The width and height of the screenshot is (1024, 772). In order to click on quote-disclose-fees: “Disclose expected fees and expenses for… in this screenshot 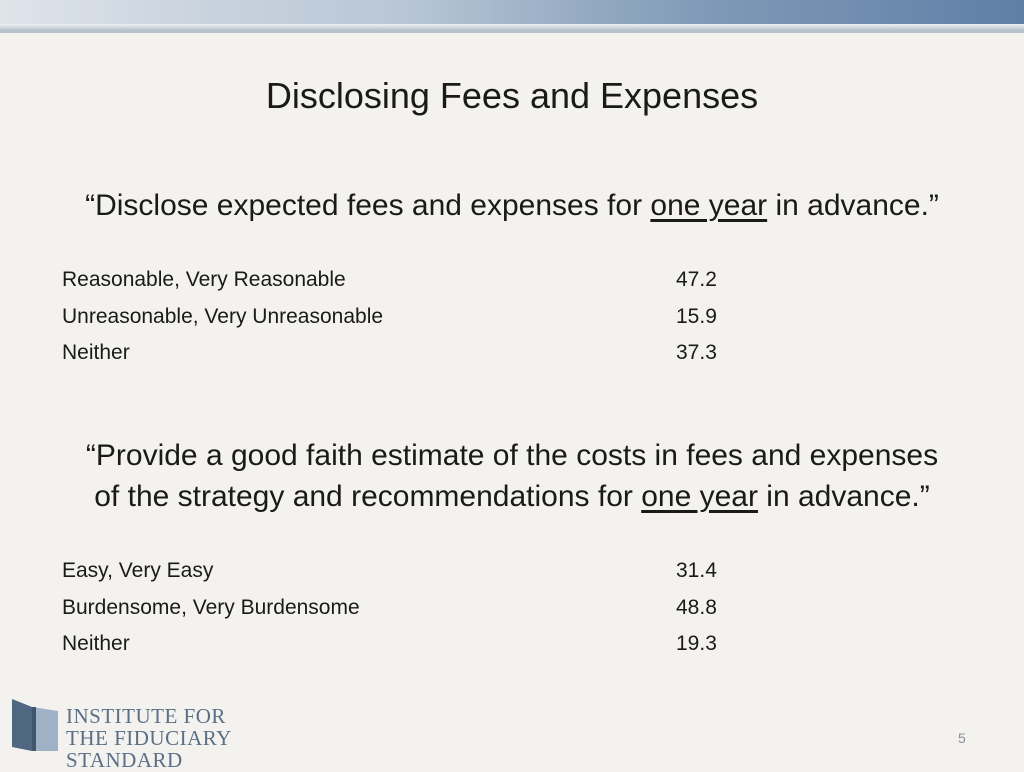, I will do `click(512, 205)`.